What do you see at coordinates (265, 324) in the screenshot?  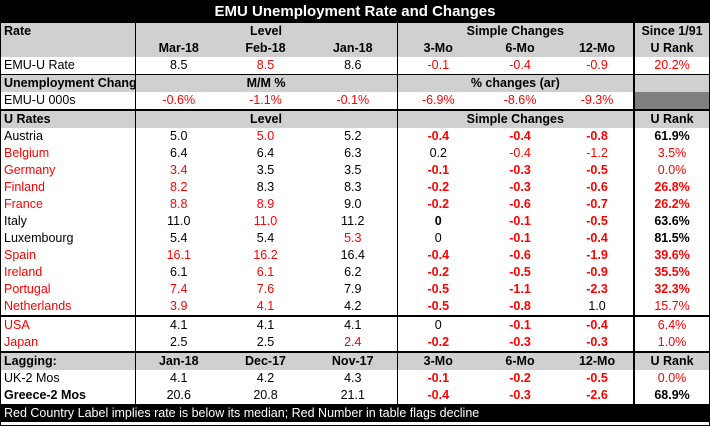 I see `value-cell: 4.1` at bounding box center [265, 324].